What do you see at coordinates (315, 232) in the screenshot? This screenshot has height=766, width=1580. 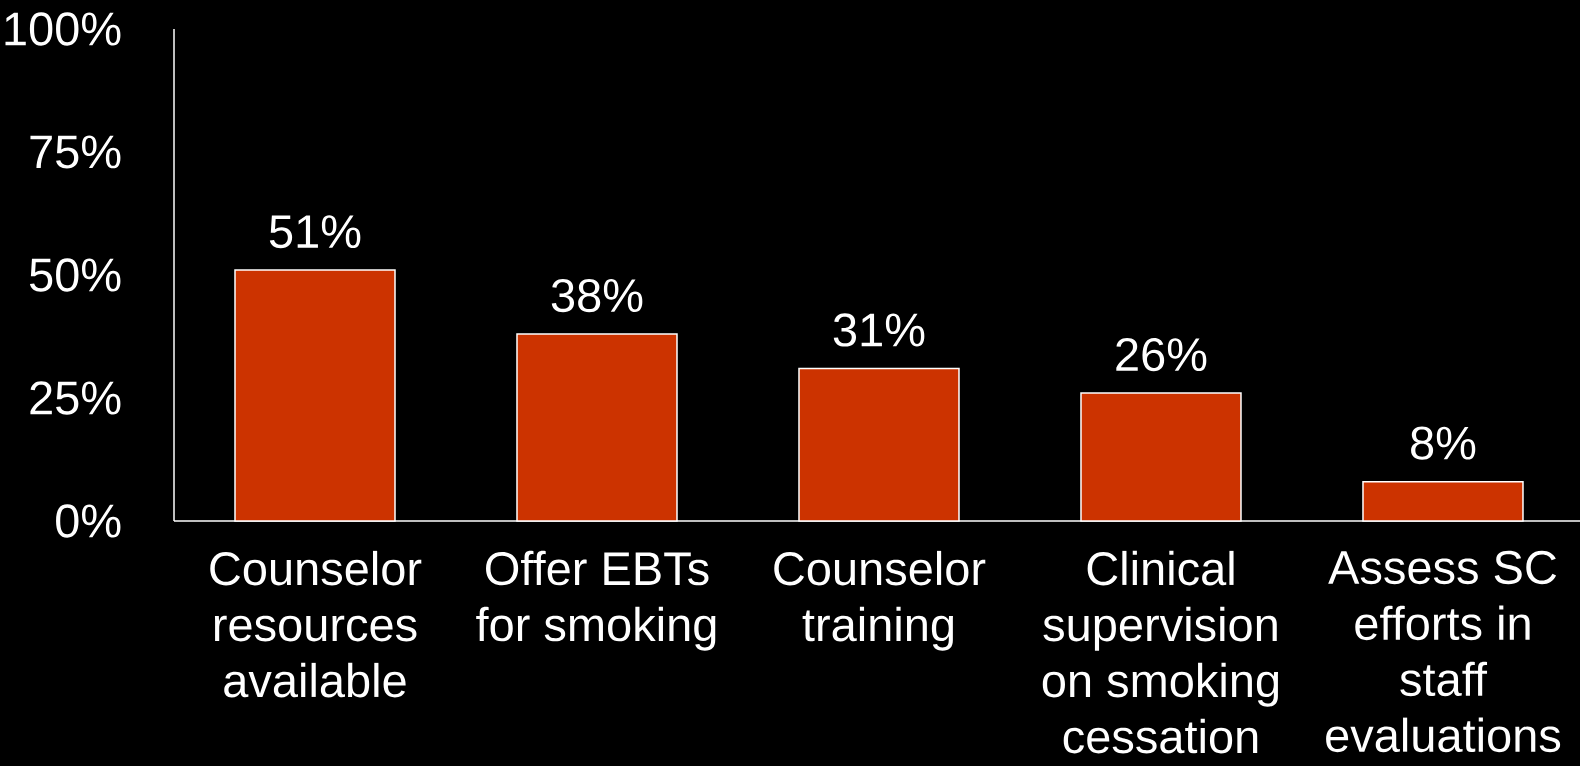 I see `data-label: 51%` at bounding box center [315, 232].